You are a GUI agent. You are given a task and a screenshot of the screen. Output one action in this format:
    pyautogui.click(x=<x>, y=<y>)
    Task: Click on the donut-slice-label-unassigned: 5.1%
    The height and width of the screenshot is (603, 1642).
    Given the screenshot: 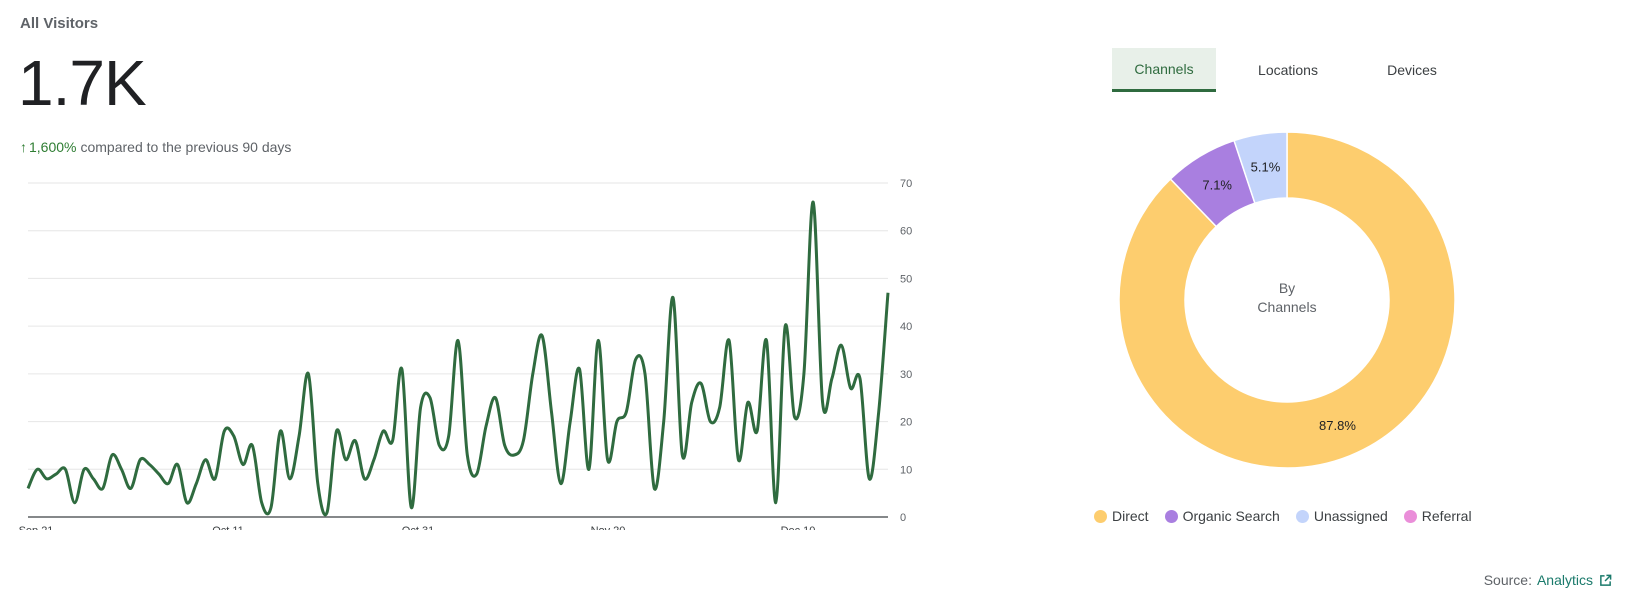 What is the action you would take?
    pyautogui.click(x=1266, y=167)
    